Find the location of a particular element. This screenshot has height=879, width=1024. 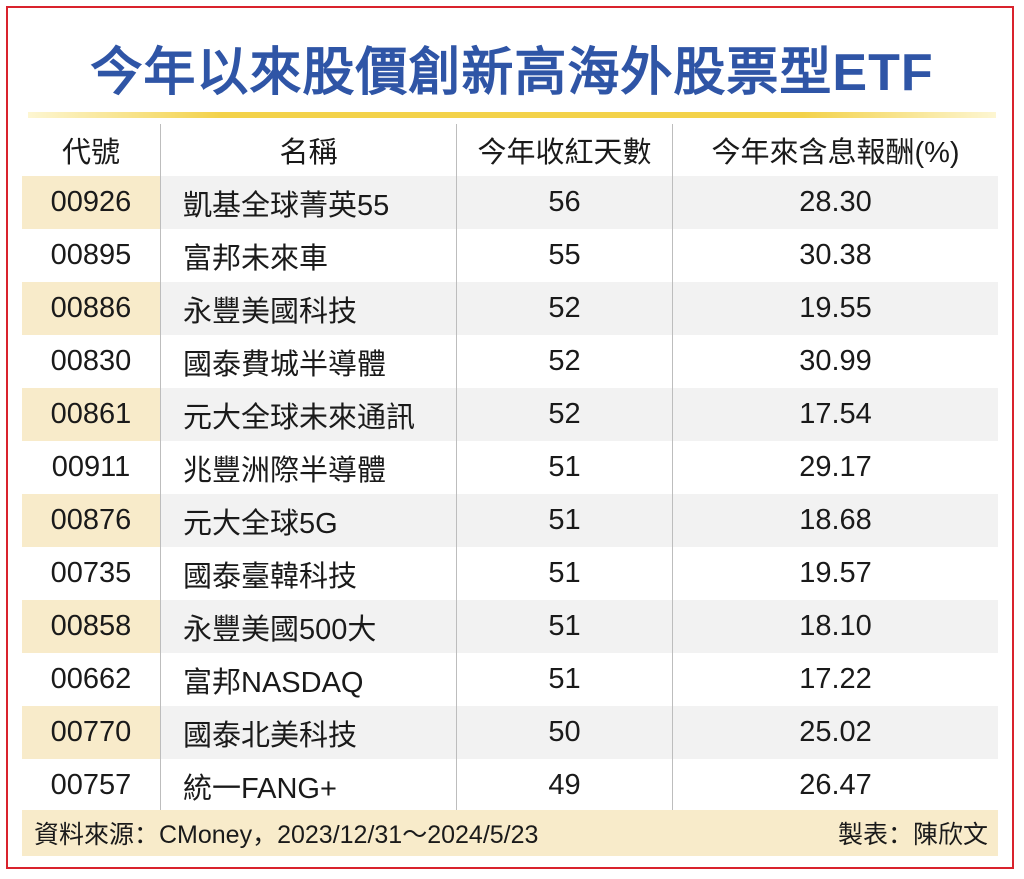

cell-code: 00757 is located at coordinates (91, 785).